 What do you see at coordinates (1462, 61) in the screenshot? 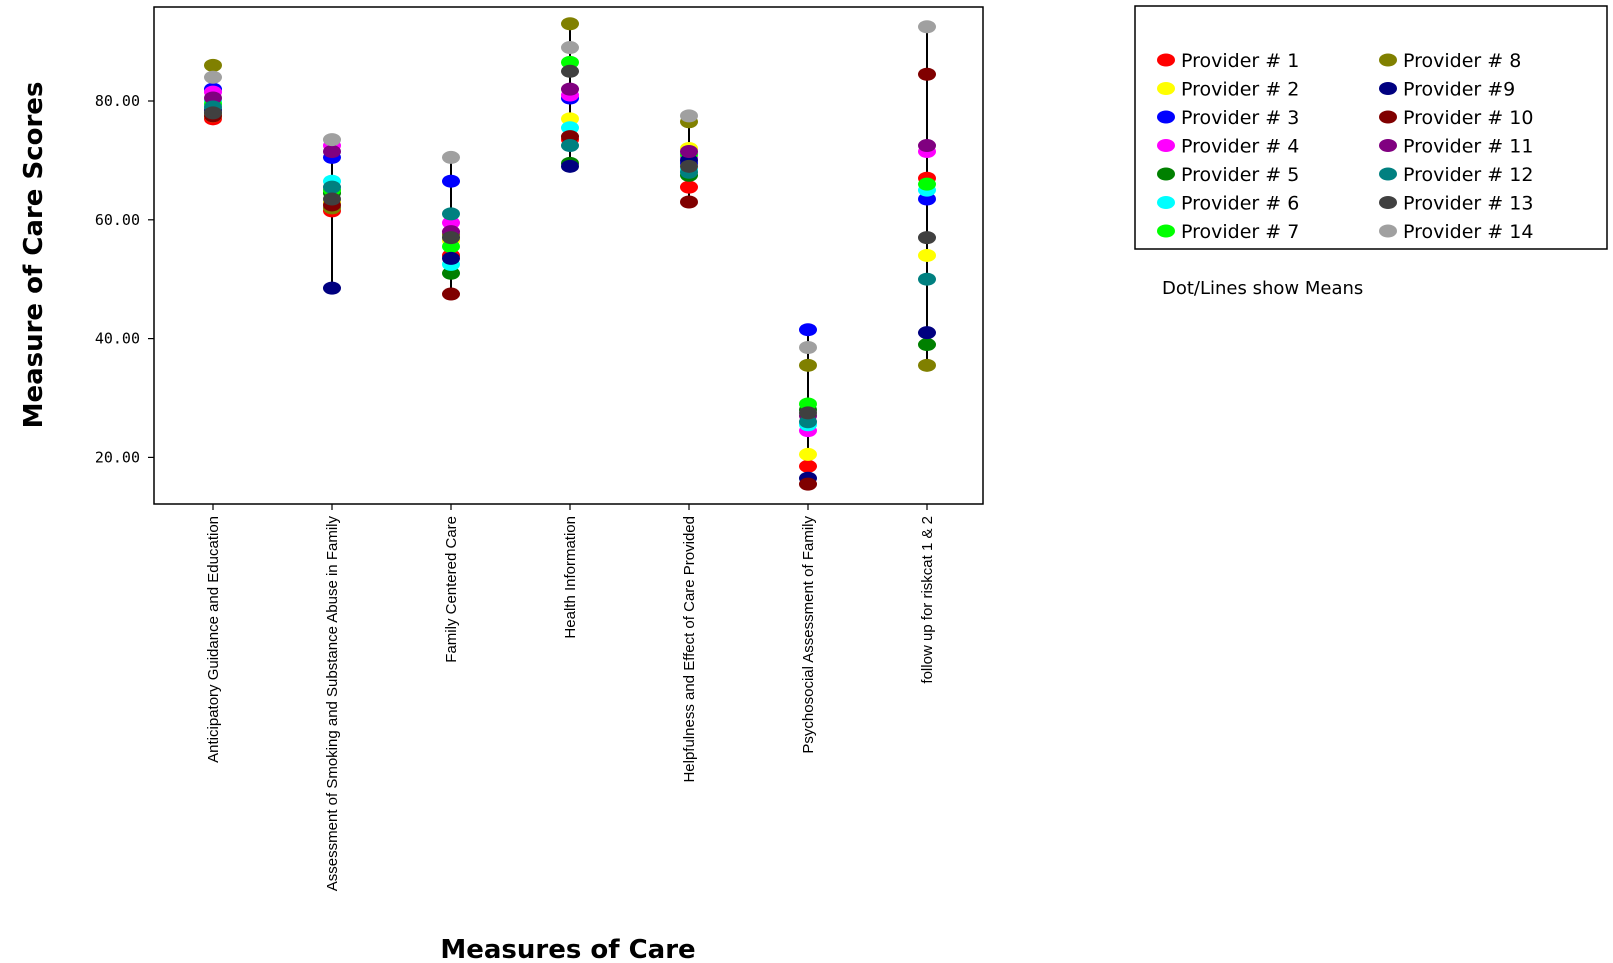
I see `legend-label: Provider # 8` at bounding box center [1462, 61].